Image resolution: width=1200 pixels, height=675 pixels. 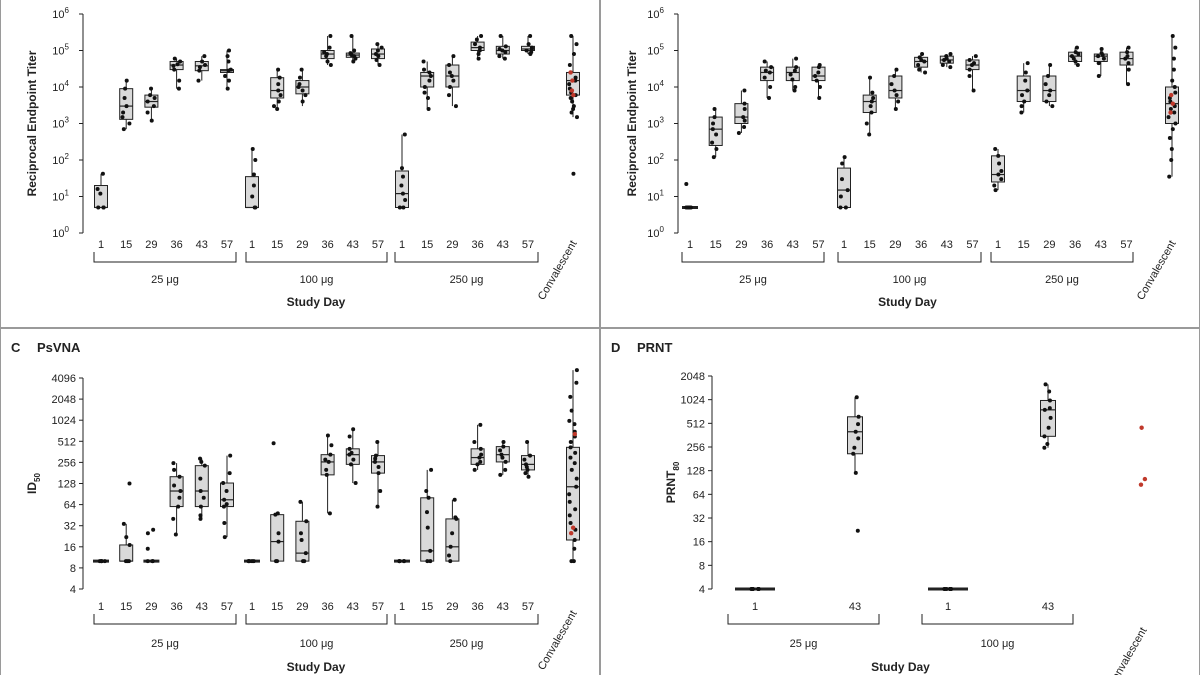 What do you see at coordinates (402, 245) in the screenshot?
I see `day-tick-label: 1` at bounding box center [402, 245].